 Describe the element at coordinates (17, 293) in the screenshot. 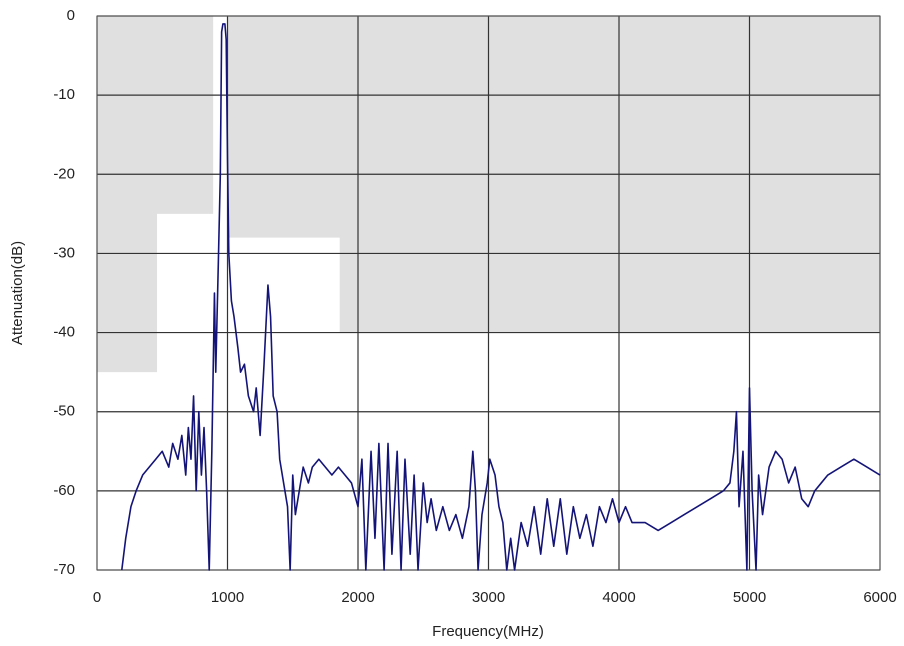

I see `y-axis-title: Attenuation(dB)` at that location.